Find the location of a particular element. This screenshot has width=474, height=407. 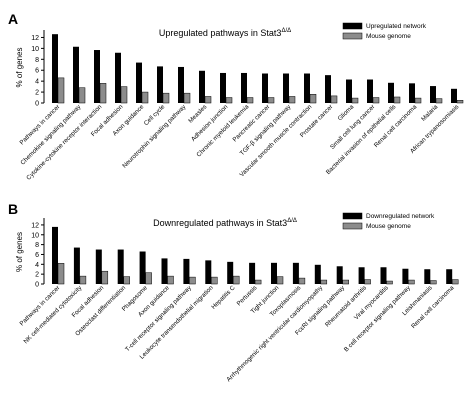

chart-title: Upregulated pathways in Stat3Δ/Δ is located at coordinates (225, 33).